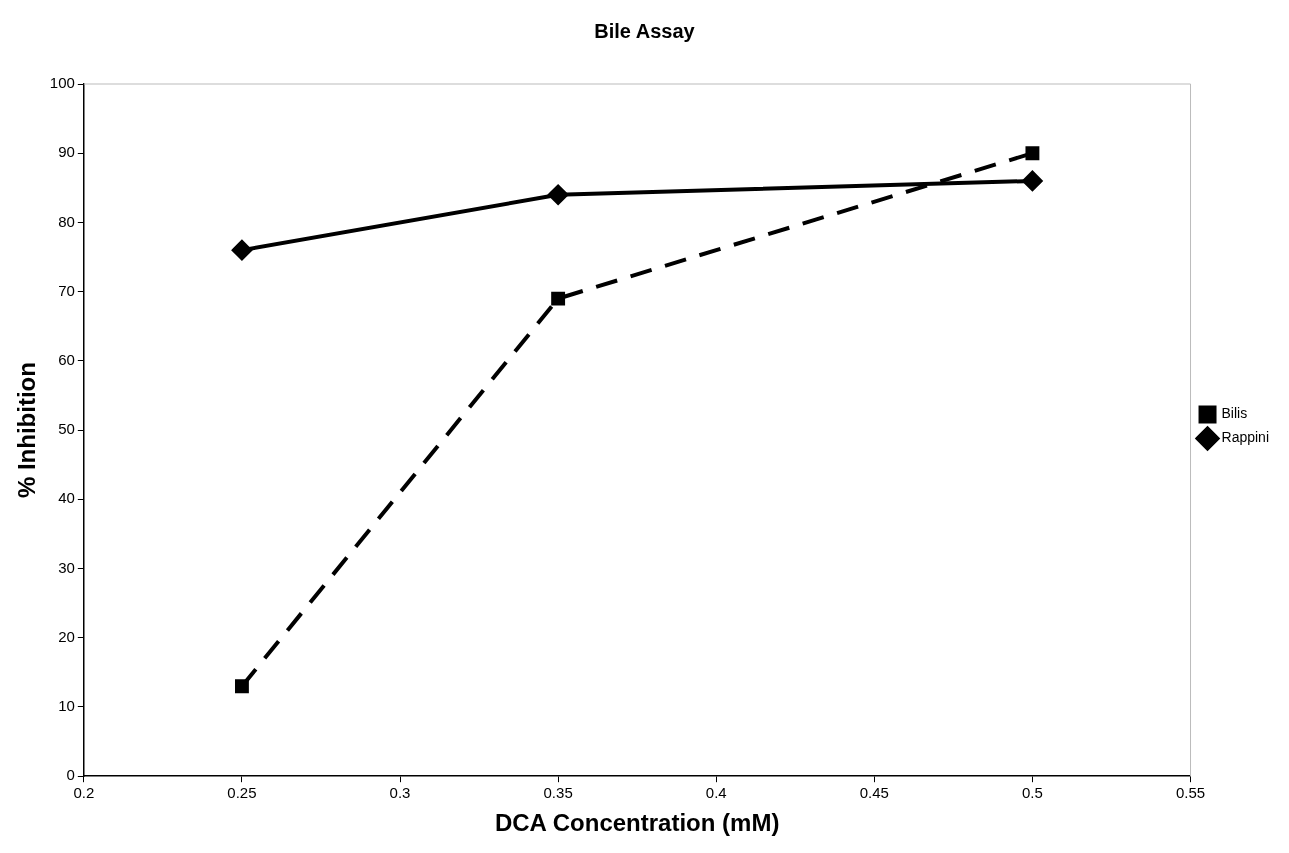 This screenshot has width=1289, height=853. What do you see at coordinates (242, 793) in the screenshot?
I see `x-tick-label: 0.25` at bounding box center [242, 793].